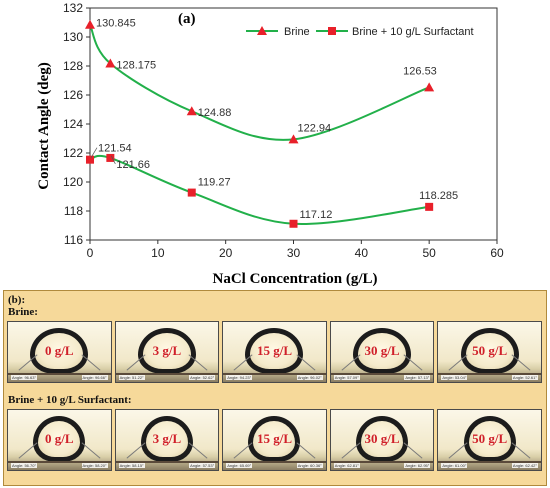  I want to click on angle-readout-right: Angle: 52.62°, so click(202, 377).